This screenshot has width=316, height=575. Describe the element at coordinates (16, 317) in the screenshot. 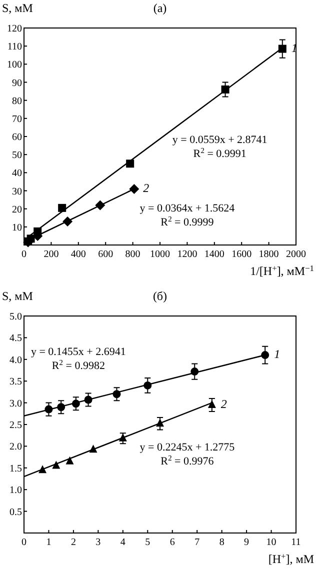

I see `y-tick-label: 5.0` at that location.